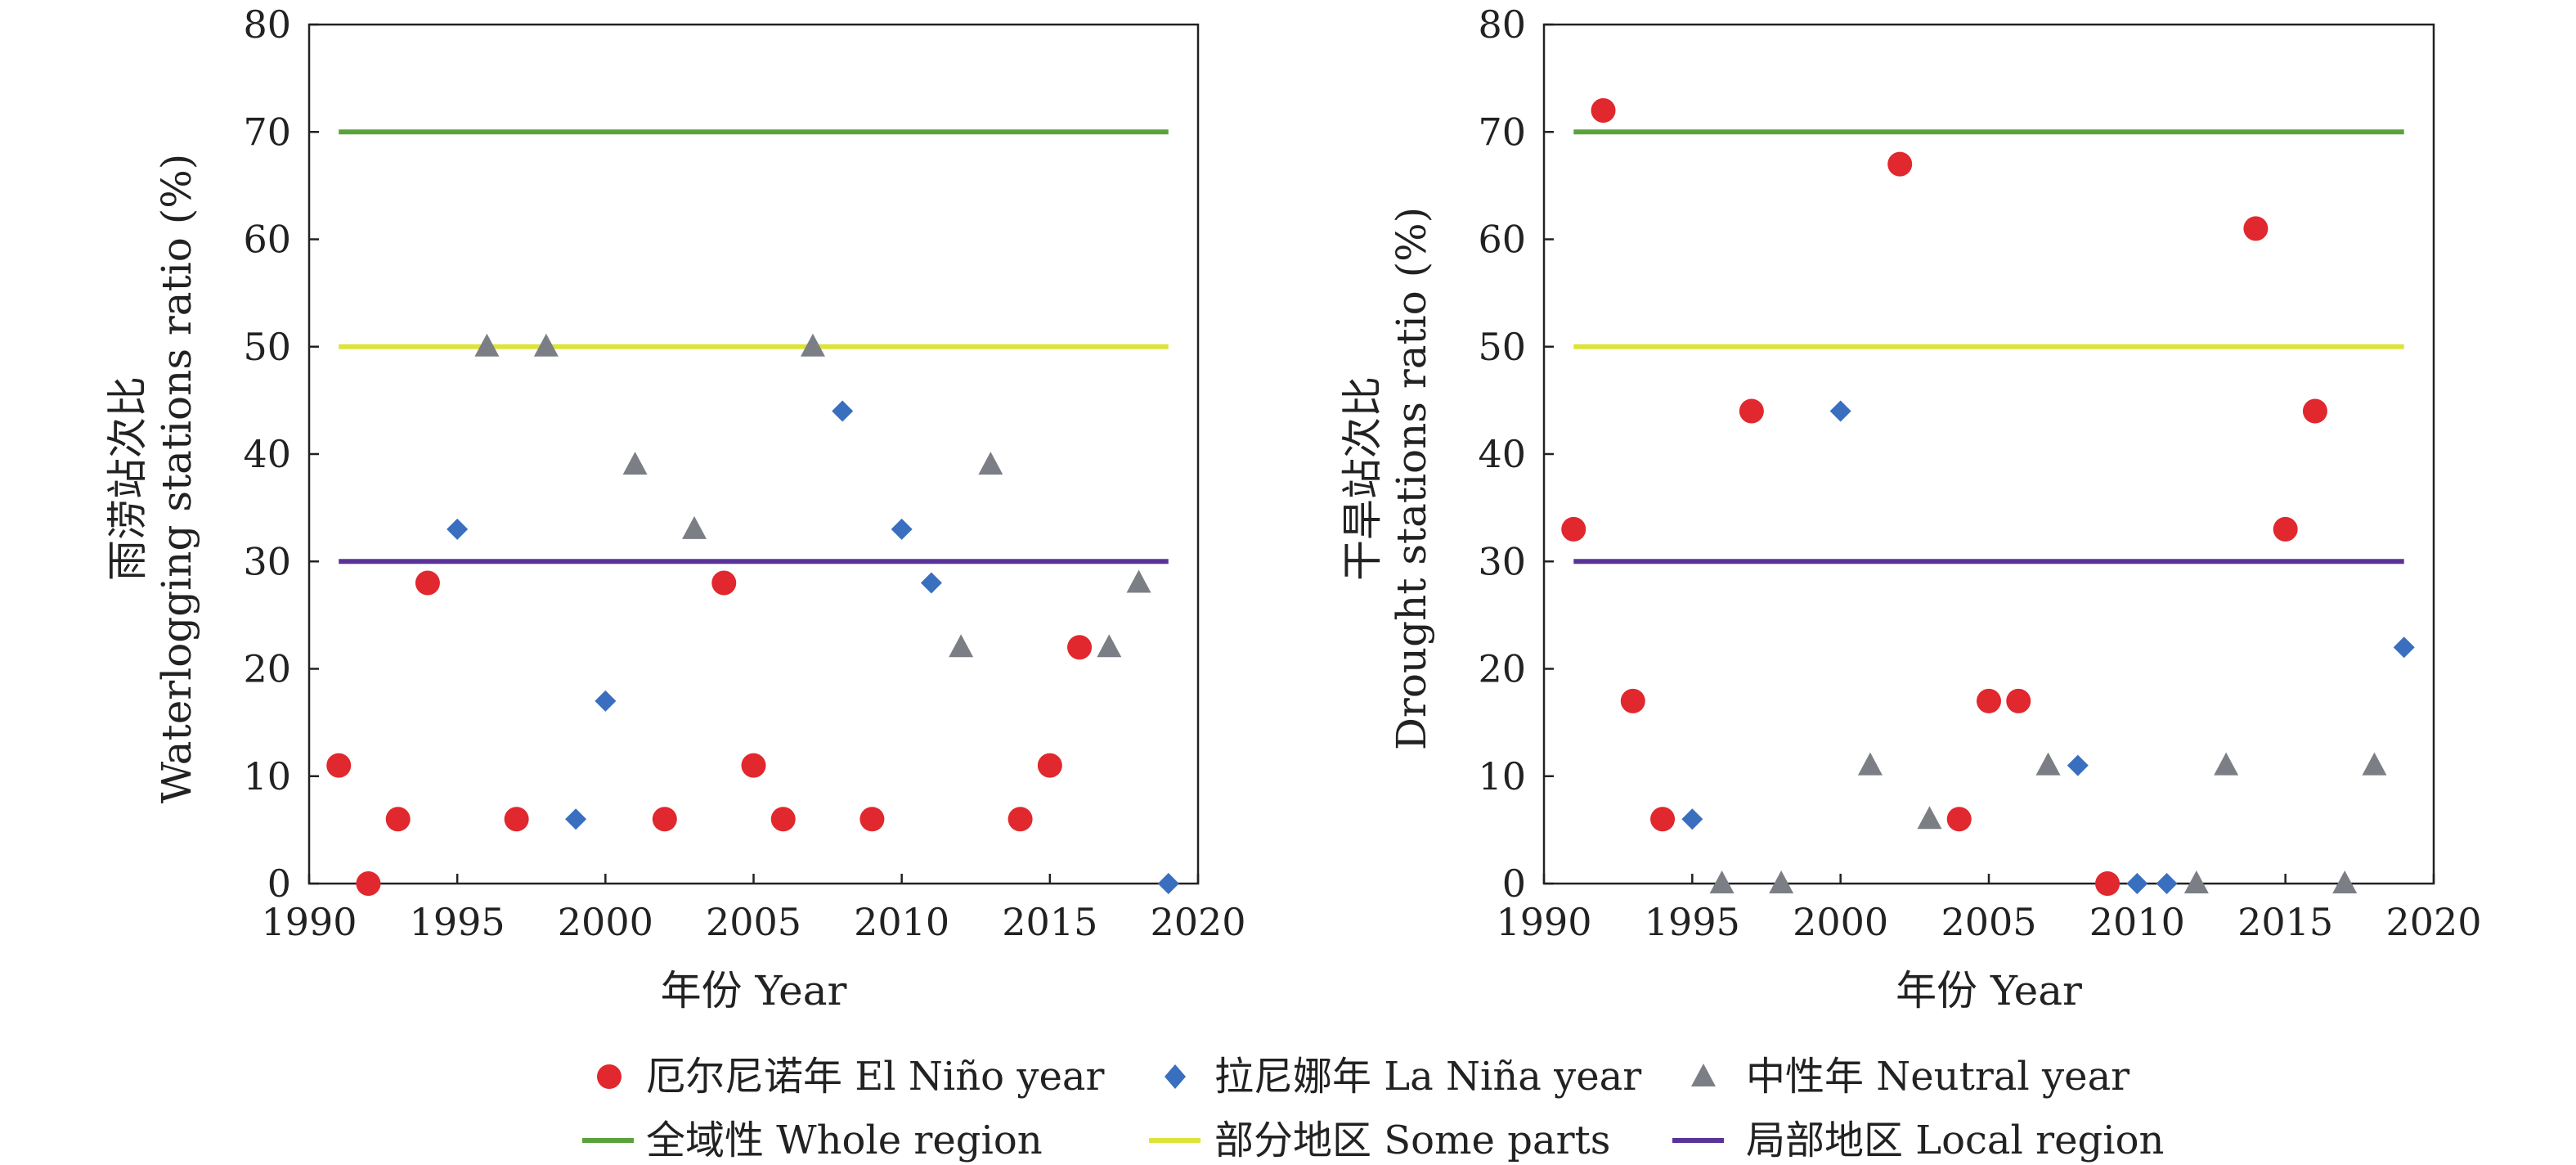 The height and width of the screenshot is (1165, 2576). Describe the element at coordinates (754, 991) in the screenshot. I see `waterlogging-x-axis-label: 年份 Year` at that location.